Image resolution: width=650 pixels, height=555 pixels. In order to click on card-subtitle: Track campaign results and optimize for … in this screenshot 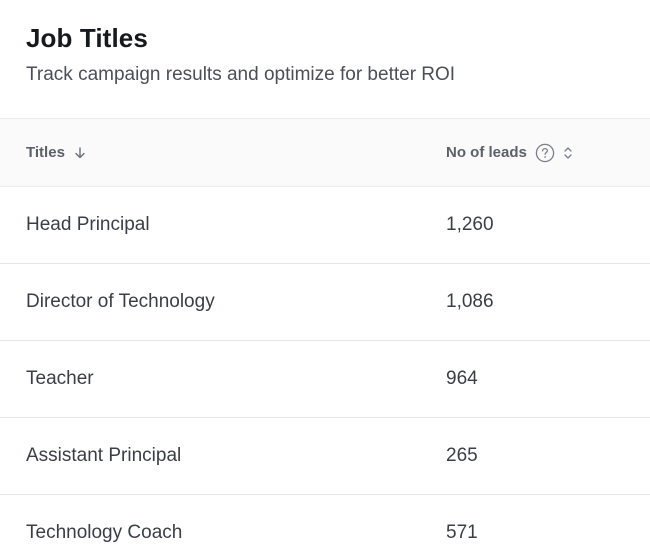, I will do `click(241, 74)`.